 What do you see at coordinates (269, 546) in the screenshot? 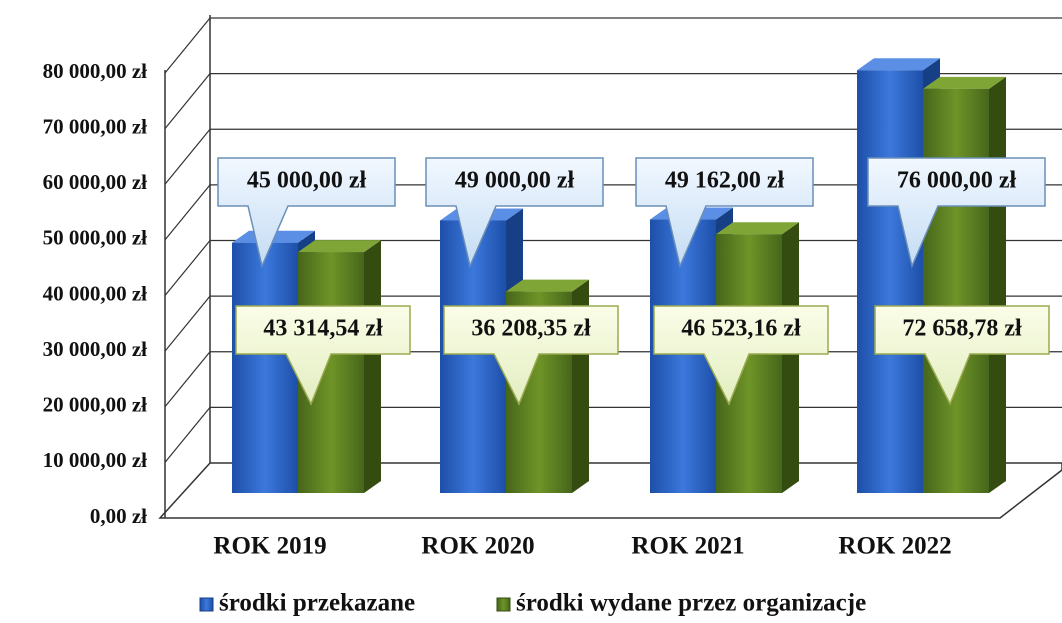
I see `x-tick-label: ROK 2019` at bounding box center [269, 546].